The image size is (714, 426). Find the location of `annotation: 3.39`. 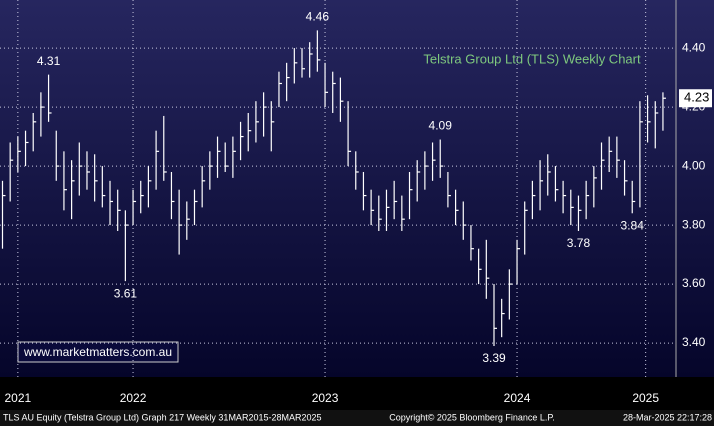

annotation: 3.39 is located at coordinates (494, 358).